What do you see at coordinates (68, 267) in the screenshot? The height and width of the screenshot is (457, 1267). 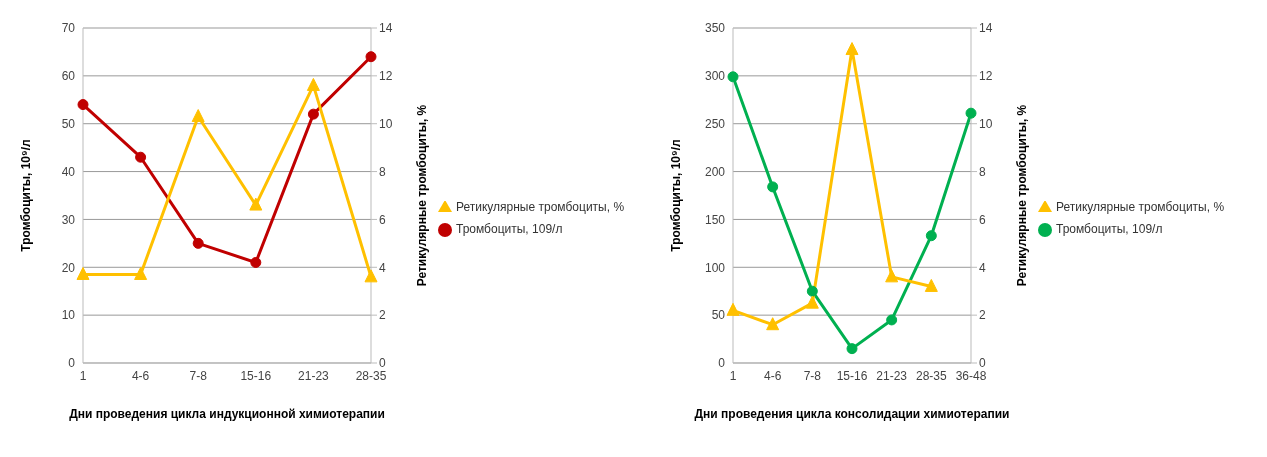 I see `y-tick-label: 20` at bounding box center [68, 267].